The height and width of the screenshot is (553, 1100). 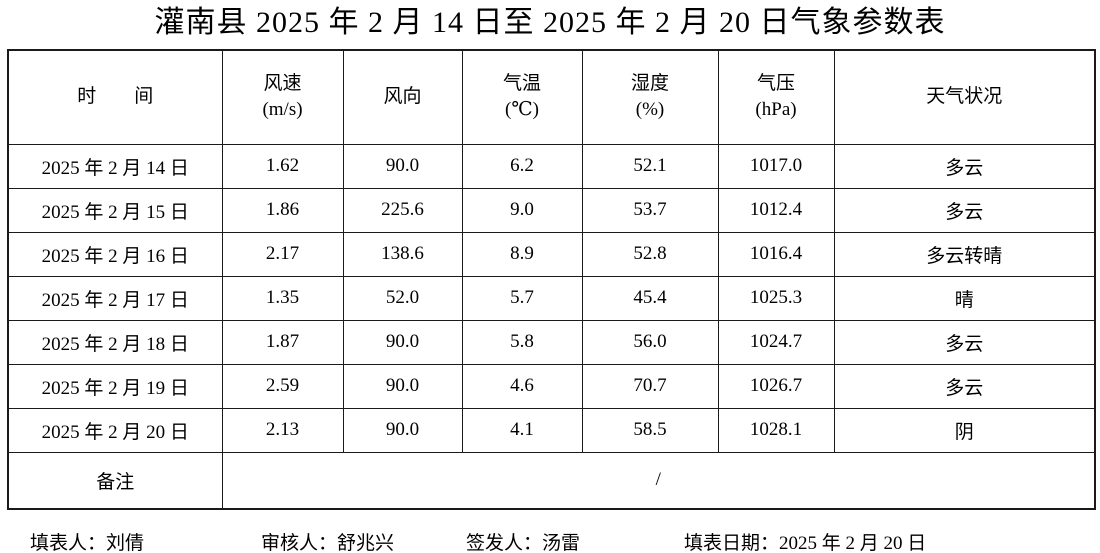 What do you see at coordinates (522, 386) in the screenshot?
I see `cell-temperature: 4.6` at bounding box center [522, 386].